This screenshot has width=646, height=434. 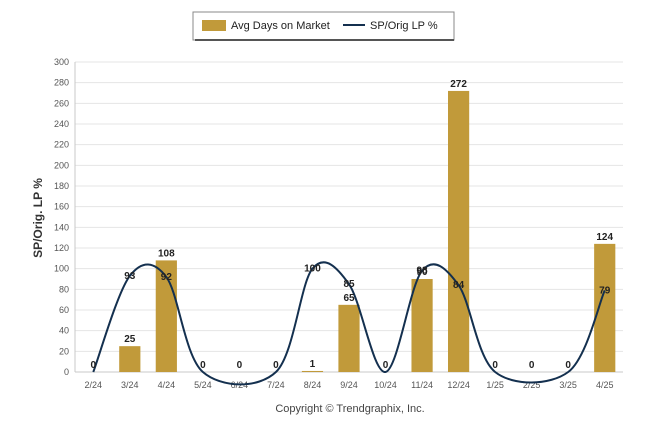 What do you see at coordinates (66, 372) in the screenshot?
I see `y-tick-label: 0` at bounding box center [66, 372].